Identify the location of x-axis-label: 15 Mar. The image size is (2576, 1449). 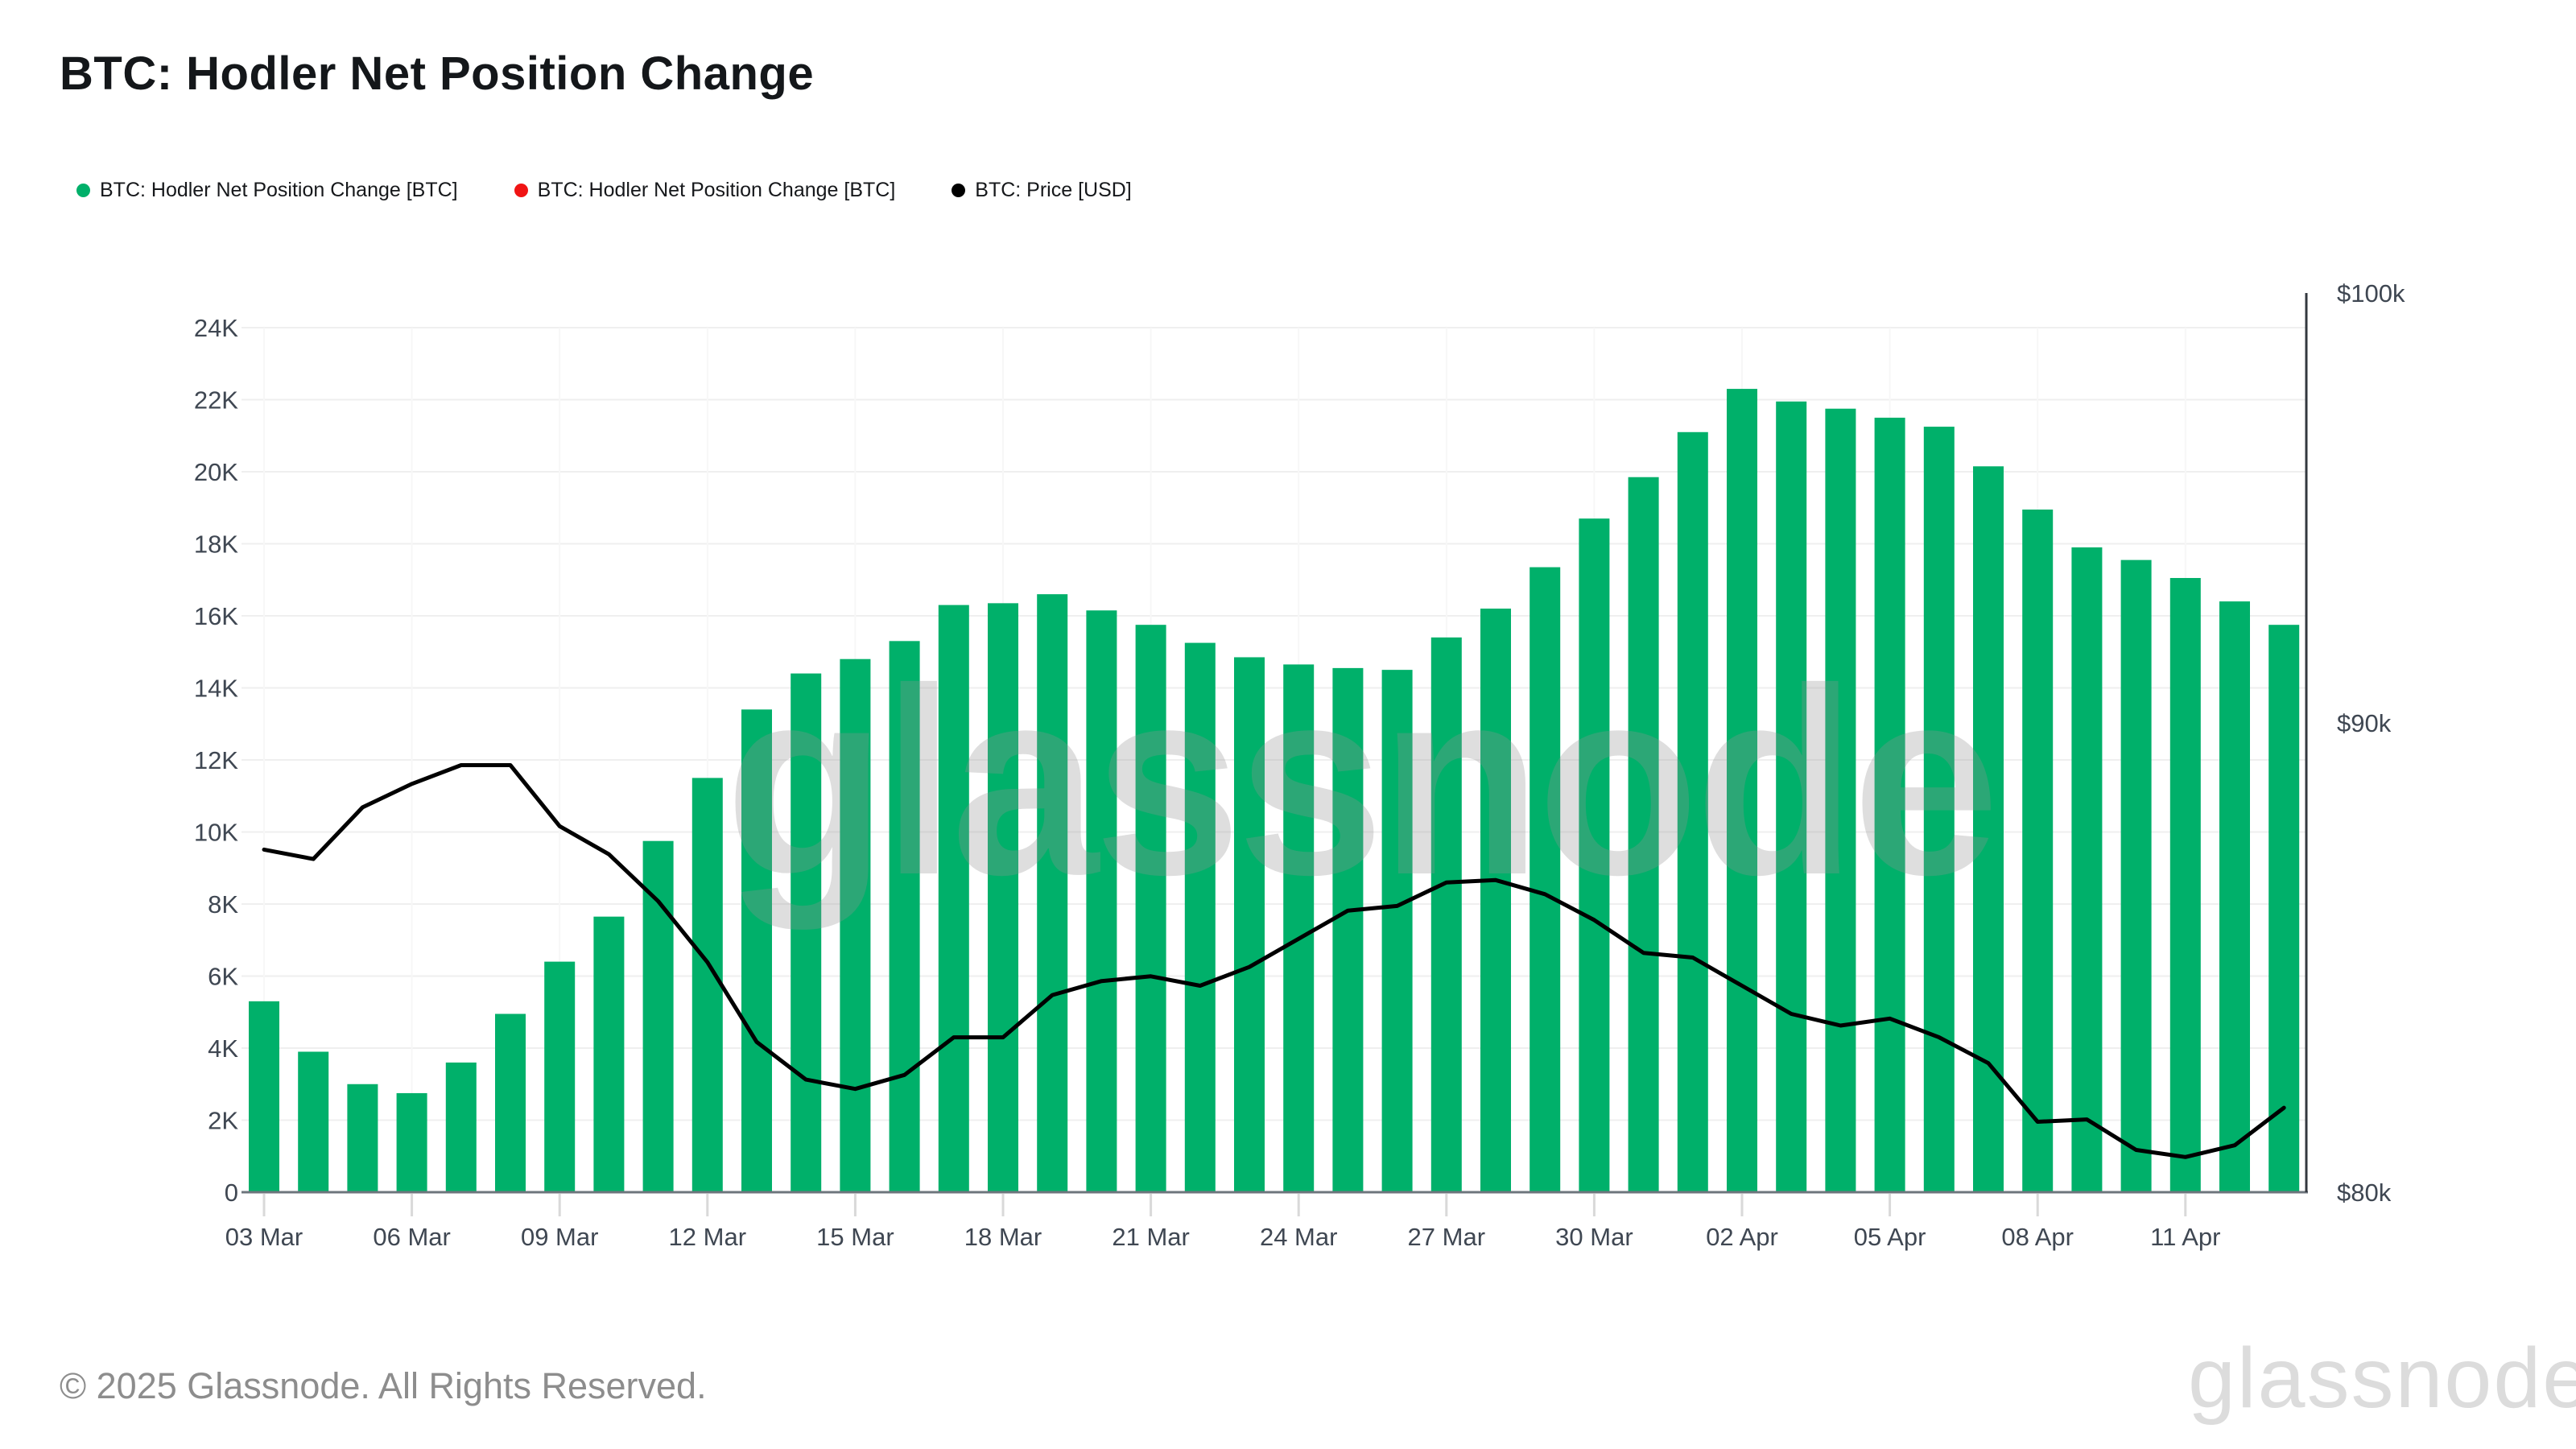
(855, 1237).